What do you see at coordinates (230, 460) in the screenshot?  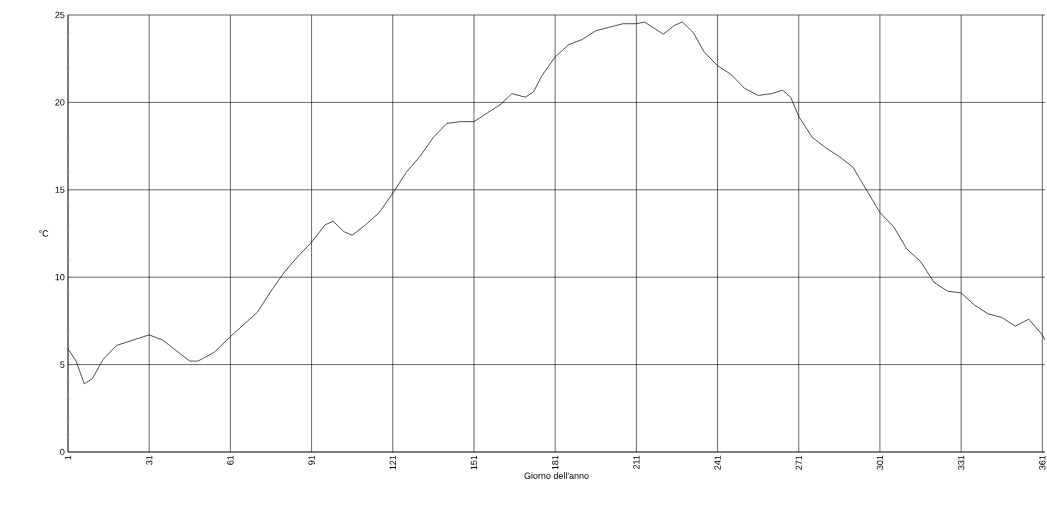 I see `x-tick-label: 61` at bounding box center [230, 460].